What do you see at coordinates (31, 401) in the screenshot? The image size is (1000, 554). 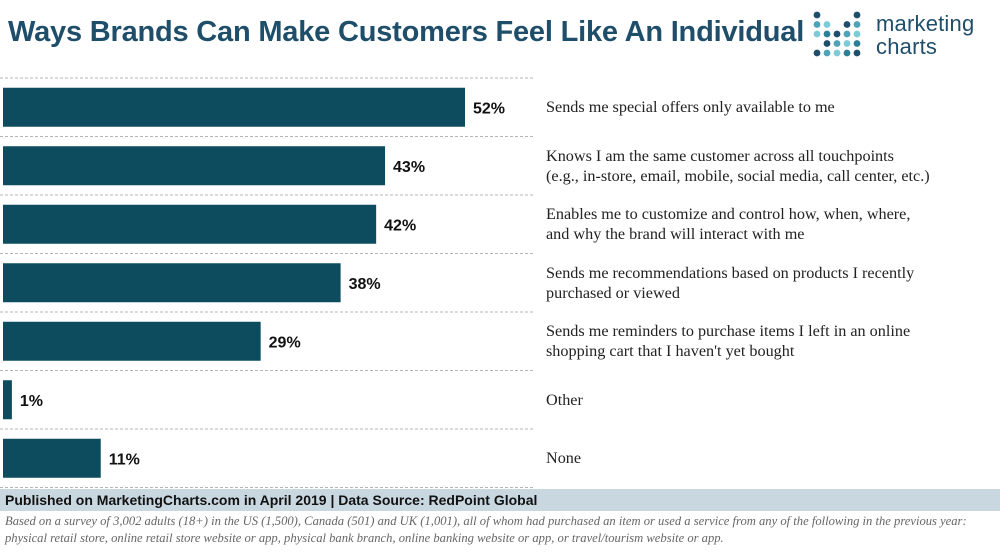 I see `bar-value-label: 1%` at bounding box center [31, 401].